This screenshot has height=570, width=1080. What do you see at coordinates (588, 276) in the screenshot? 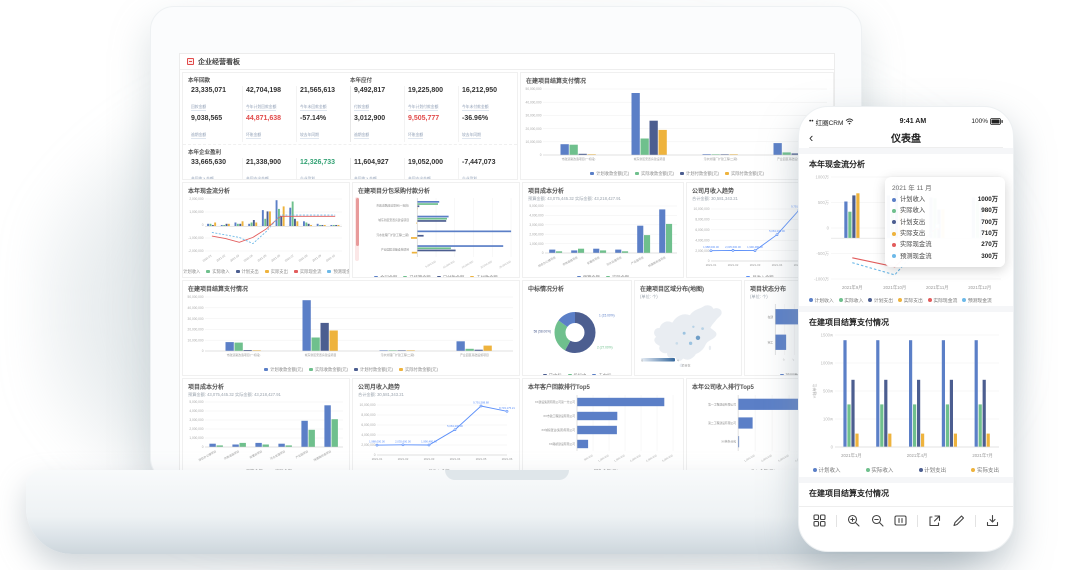
I see `legend-item: 预算金额` at bounding box center [588, 276].